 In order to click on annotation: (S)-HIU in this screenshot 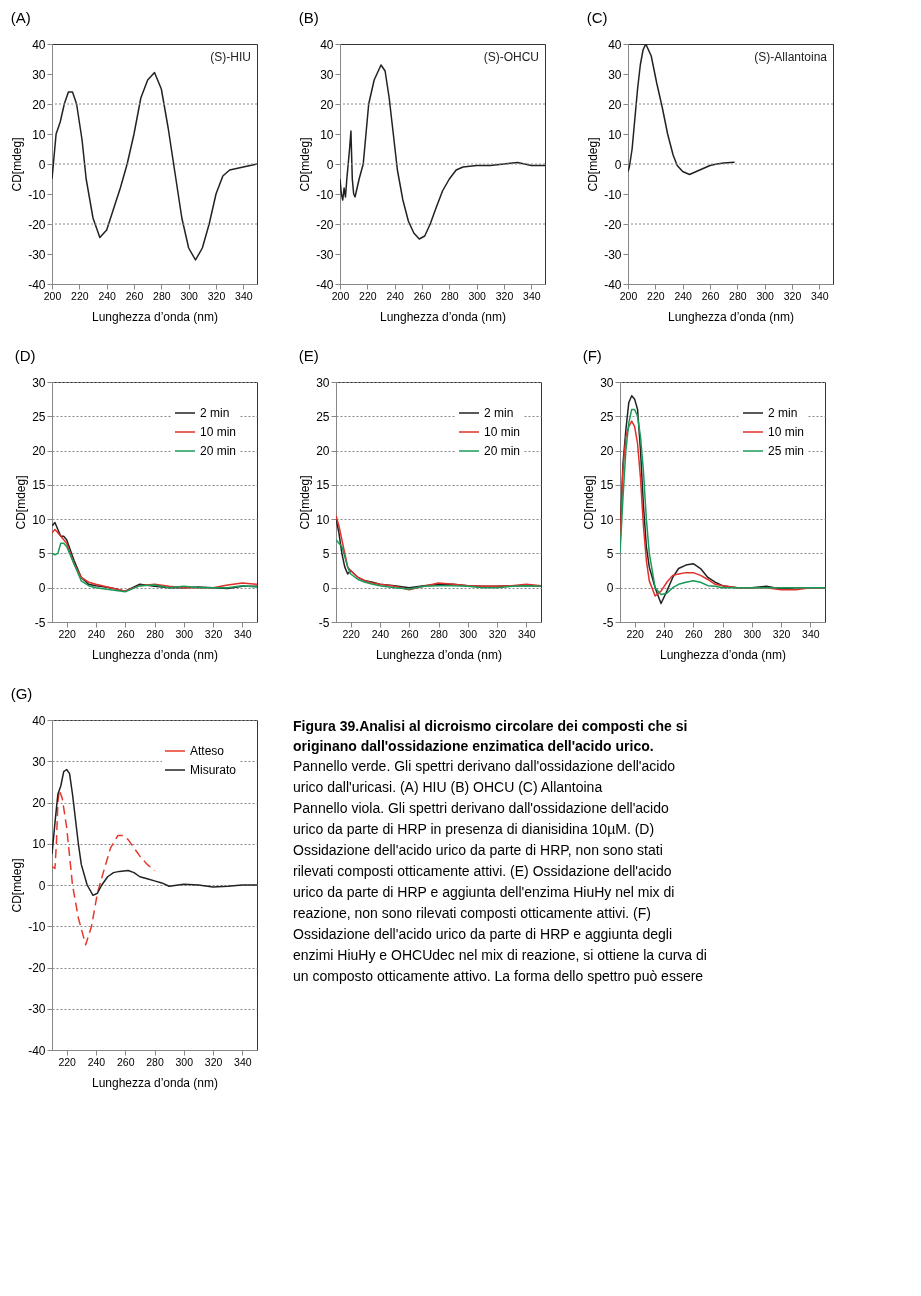, I will do `click(230, 57)`.